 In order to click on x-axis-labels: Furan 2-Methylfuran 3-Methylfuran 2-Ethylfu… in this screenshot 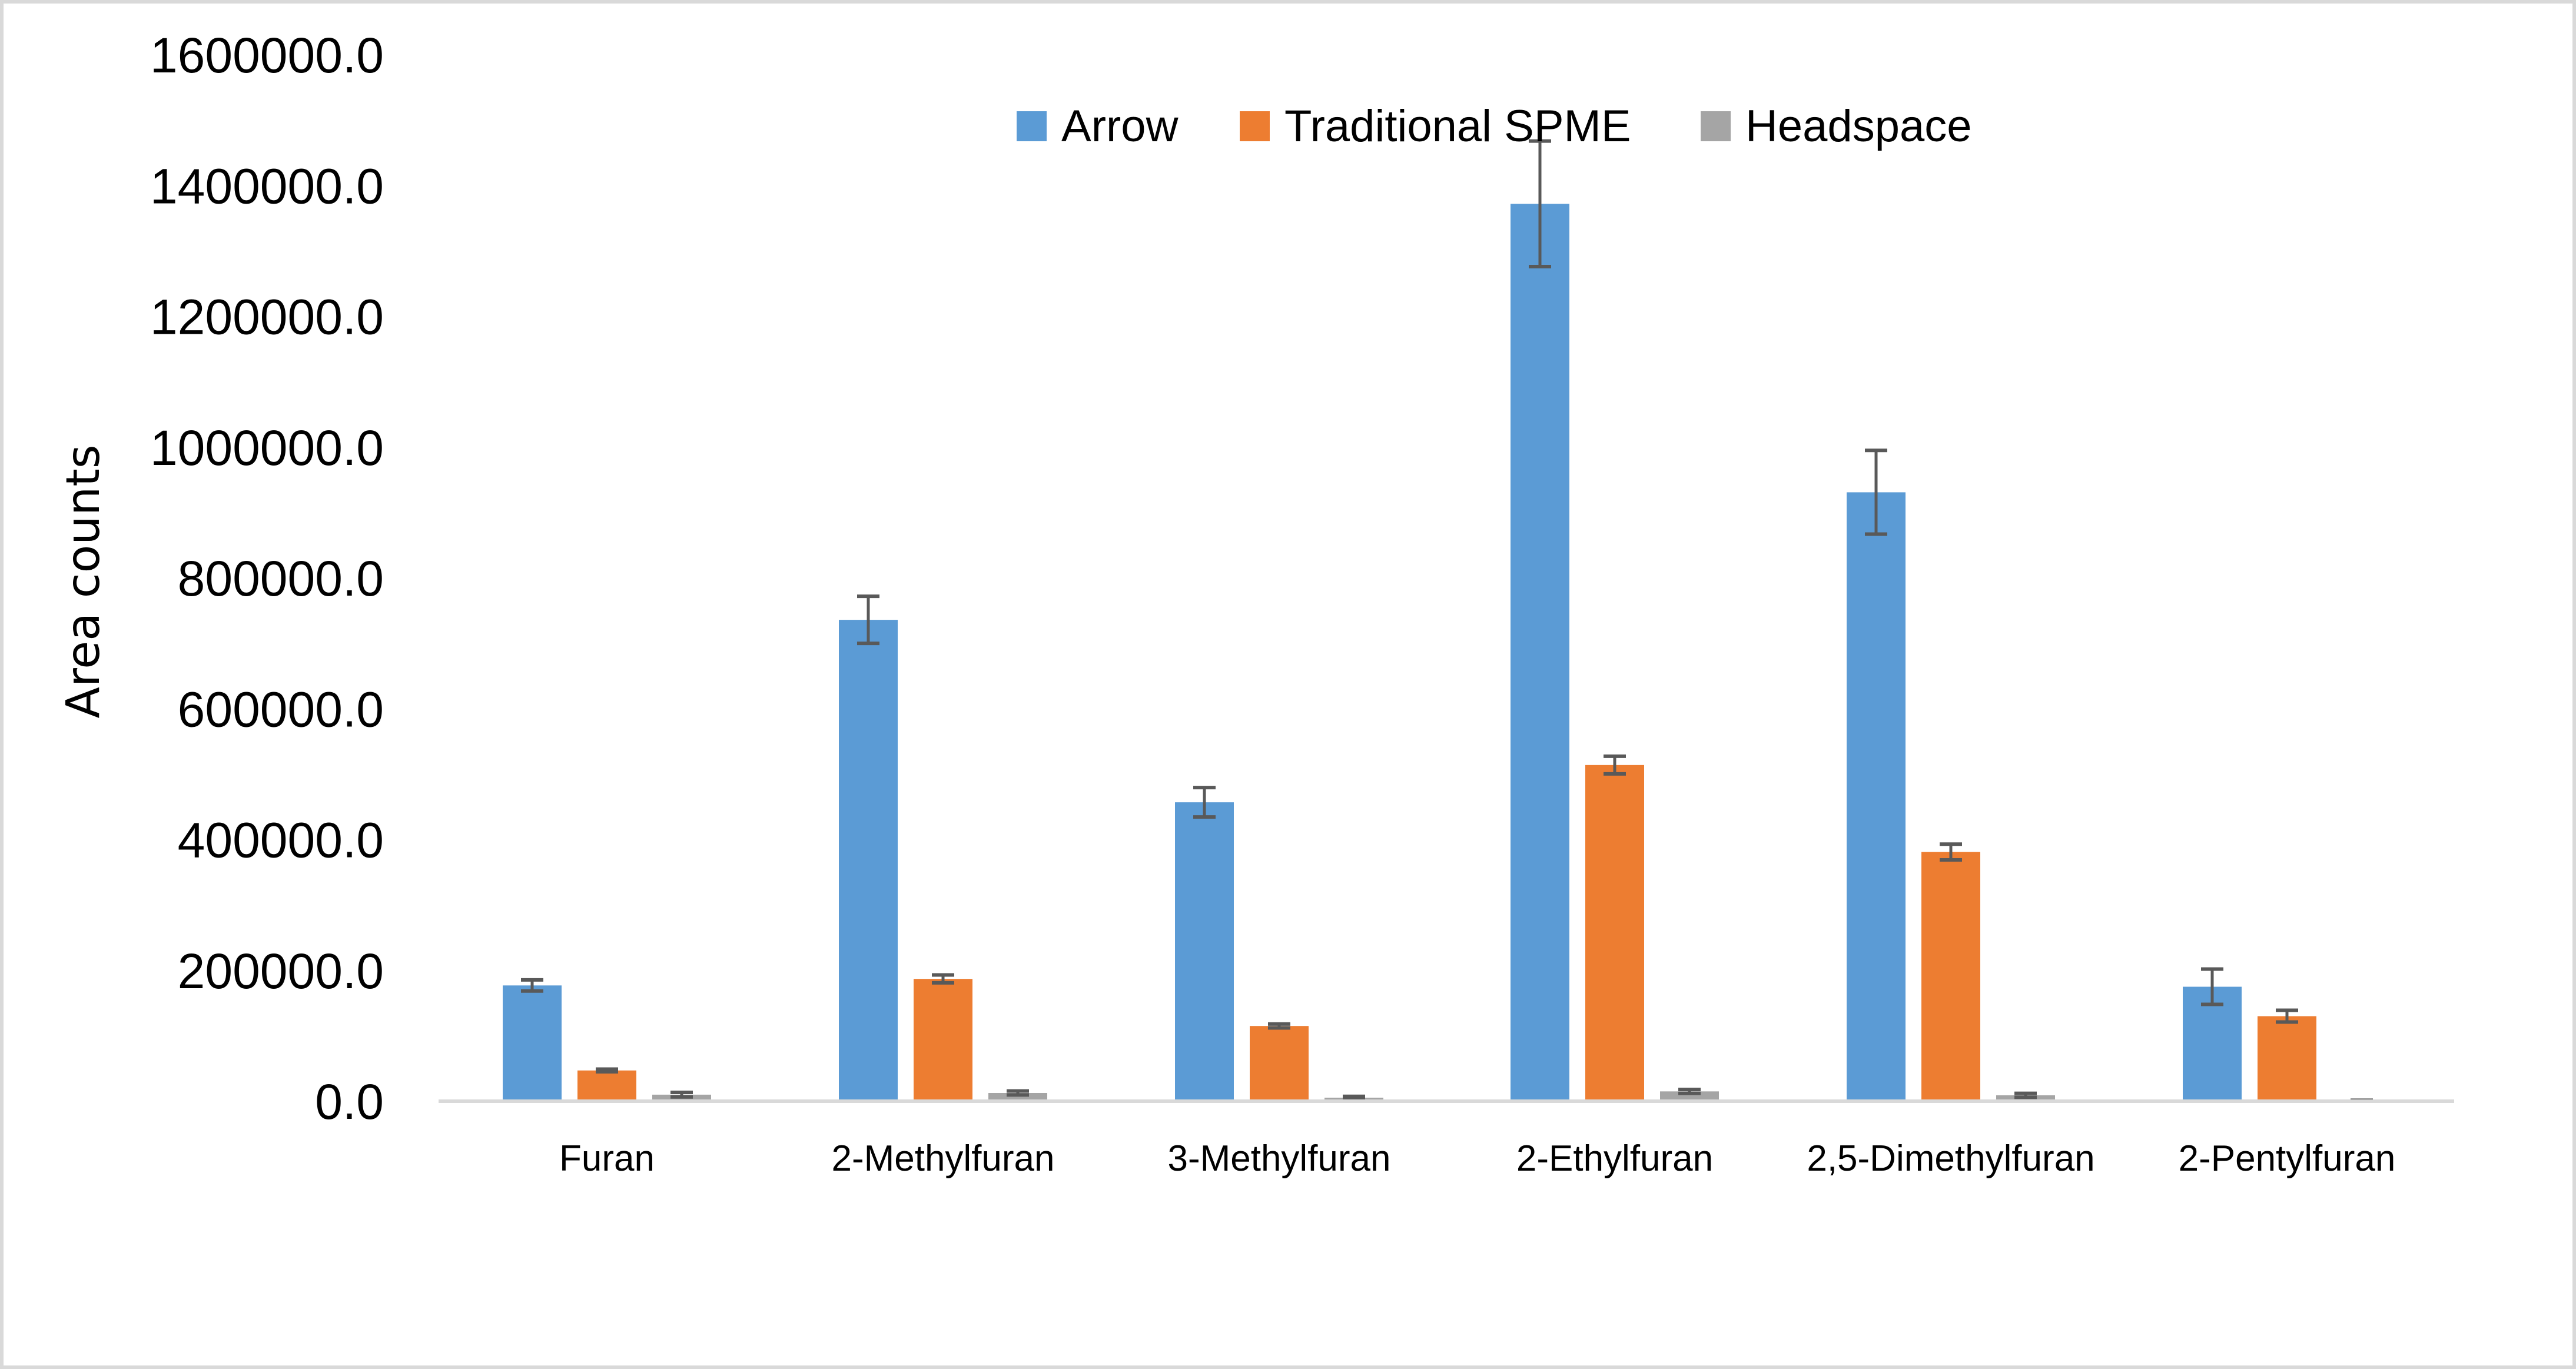, I will do `click(1477, 1158)`.